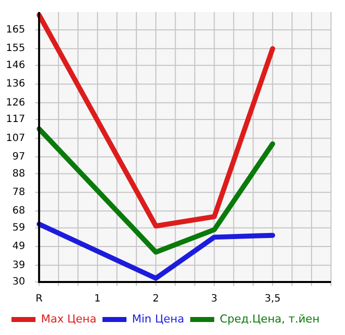 This screenshot has width=345, height=335. What do you see at coordinates (214, 299) in the screenshot?
I see `x-tick-label: 3` at bounding box center [214, 299].